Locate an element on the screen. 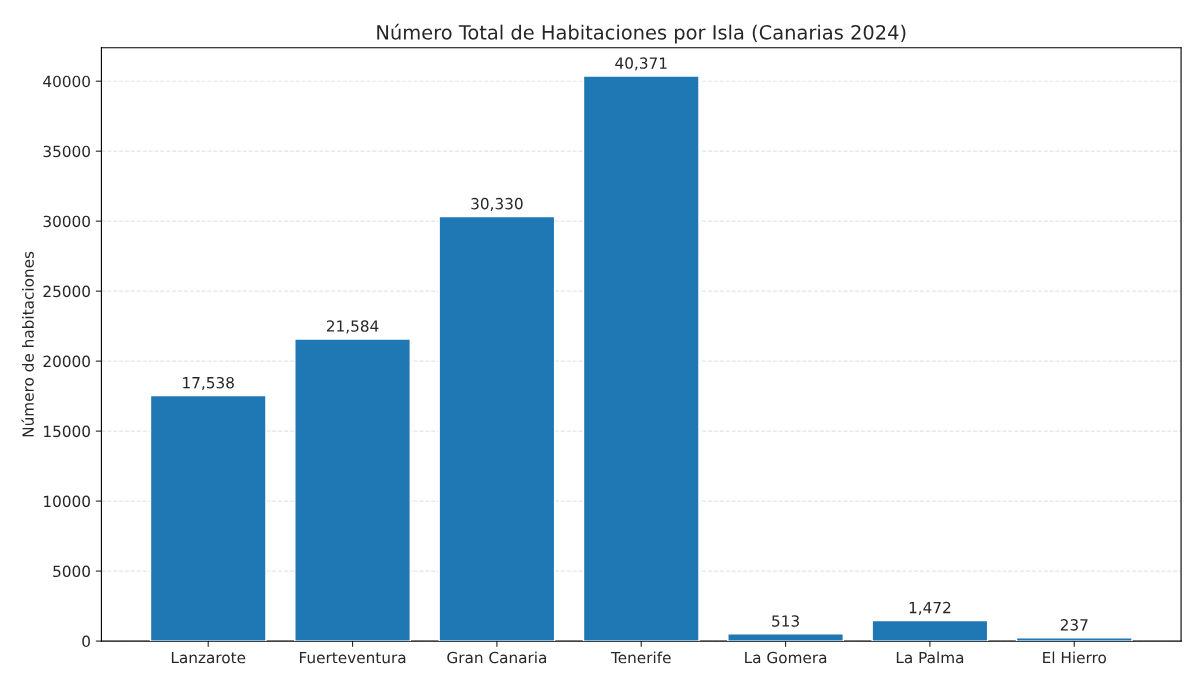 The image size is (1193, 682). x-tick-label: Lanzarote is located at coordinates (208, 657).